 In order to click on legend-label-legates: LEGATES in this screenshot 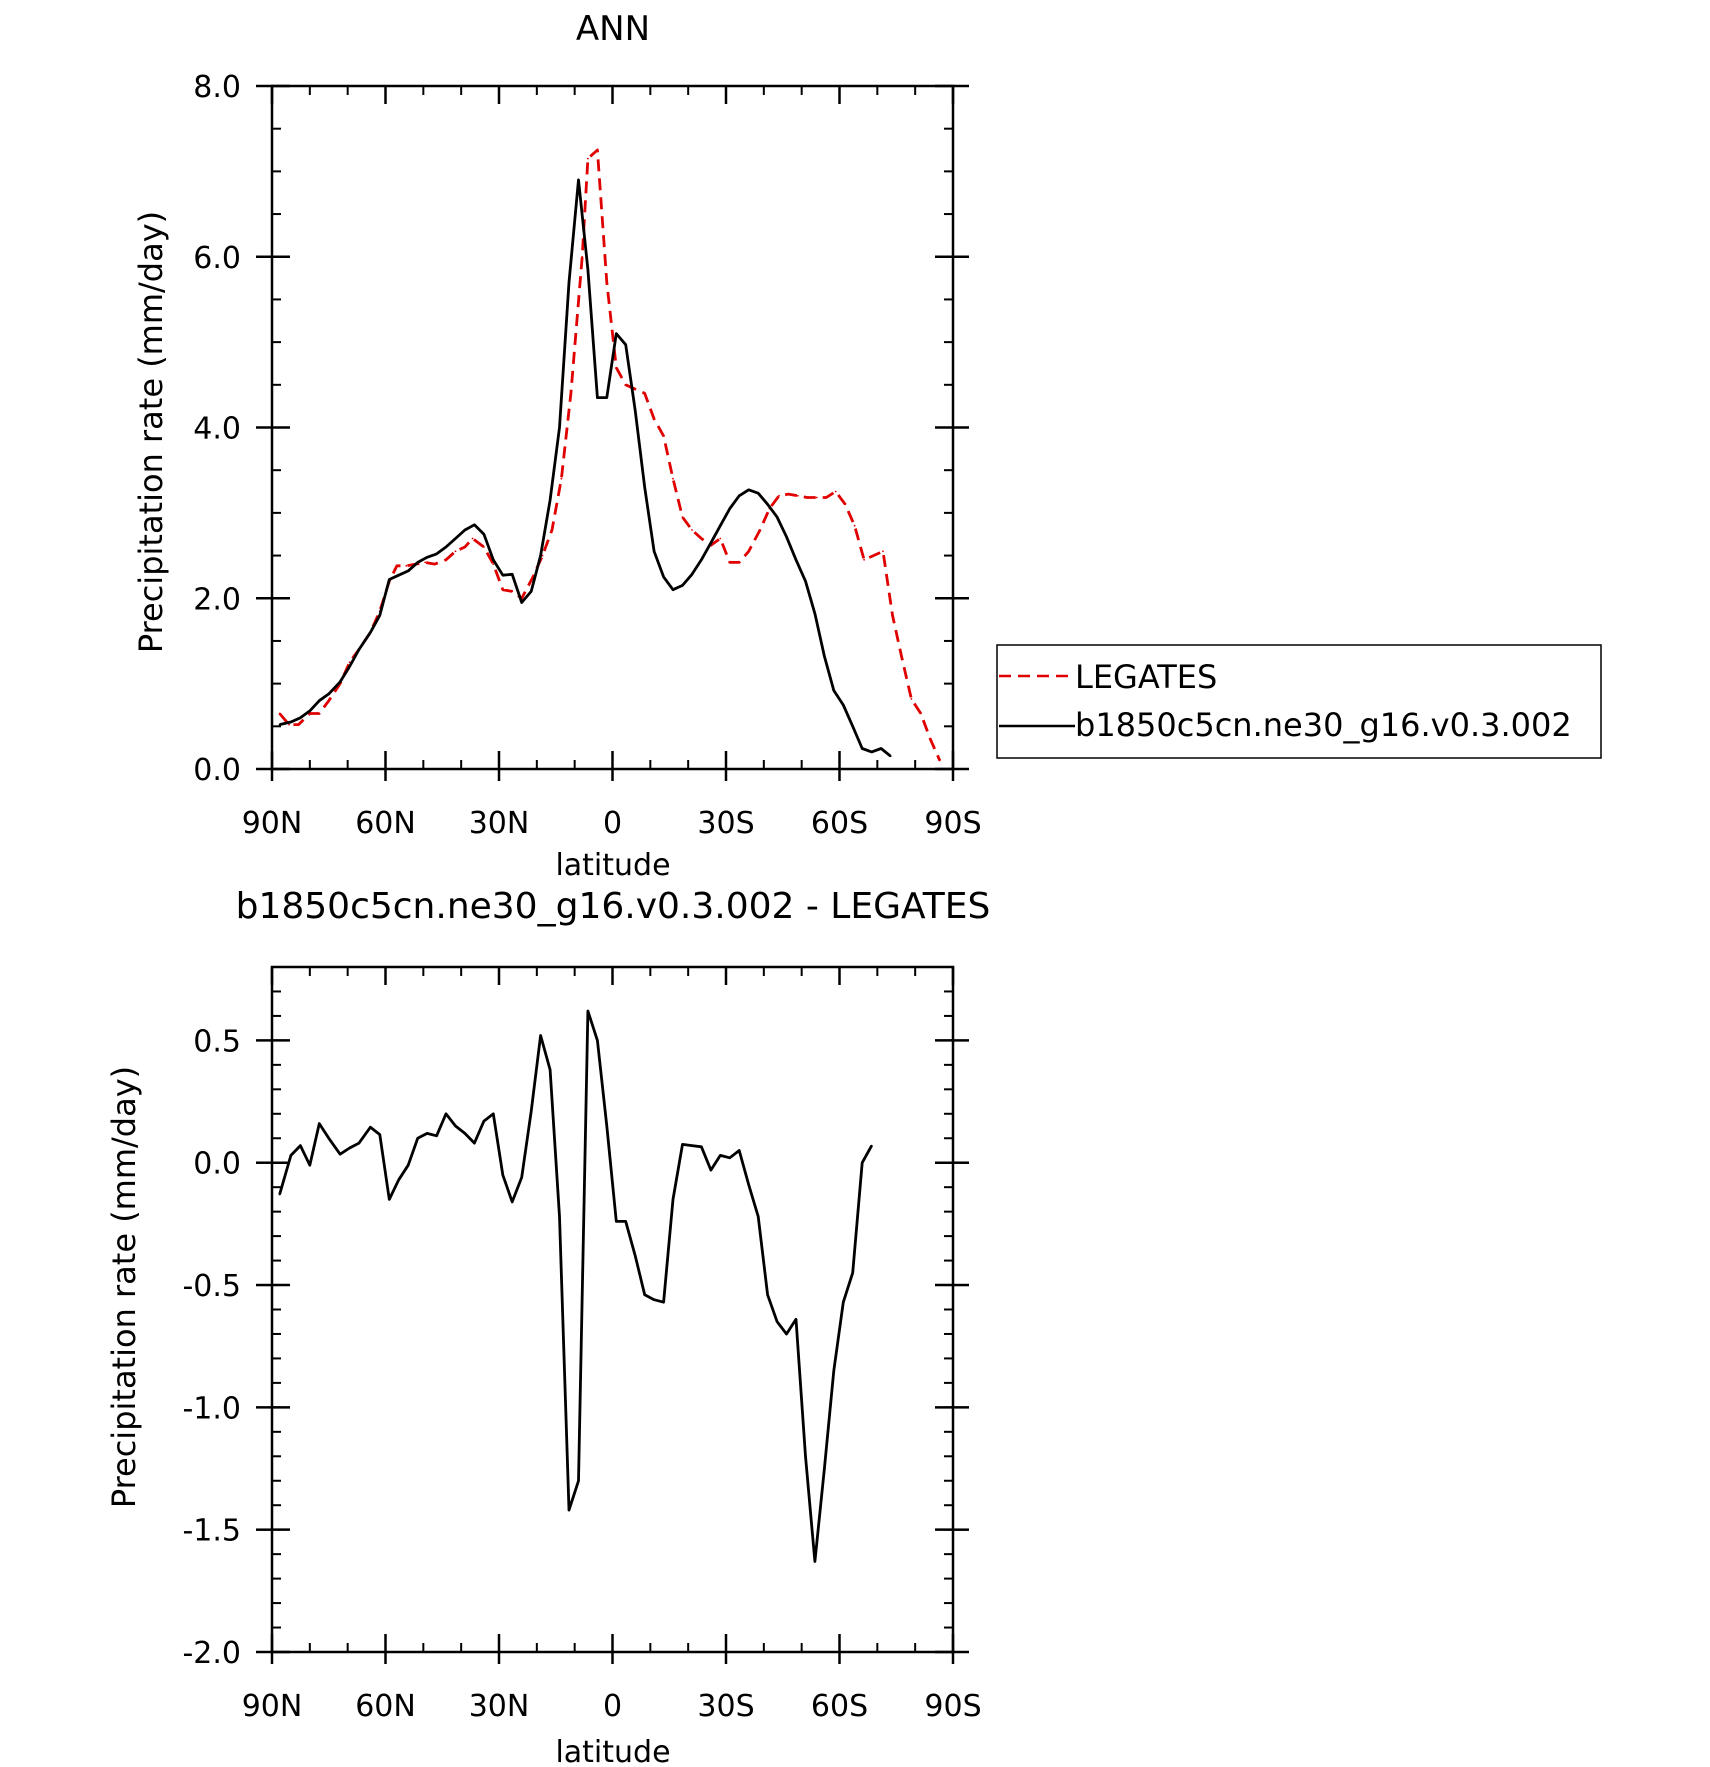, I will do `click(1146, 677)`.